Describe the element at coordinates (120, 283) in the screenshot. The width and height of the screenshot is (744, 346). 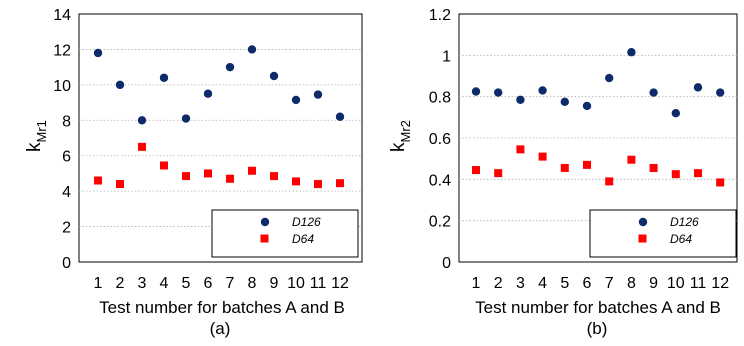
I see `x-tick-label-a: 2` at that location.